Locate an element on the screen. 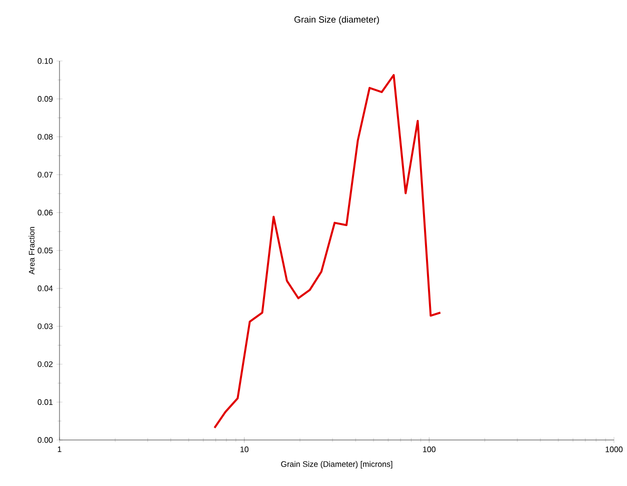  y-tick-label: 0.05 is located at coordinates (45, 251).